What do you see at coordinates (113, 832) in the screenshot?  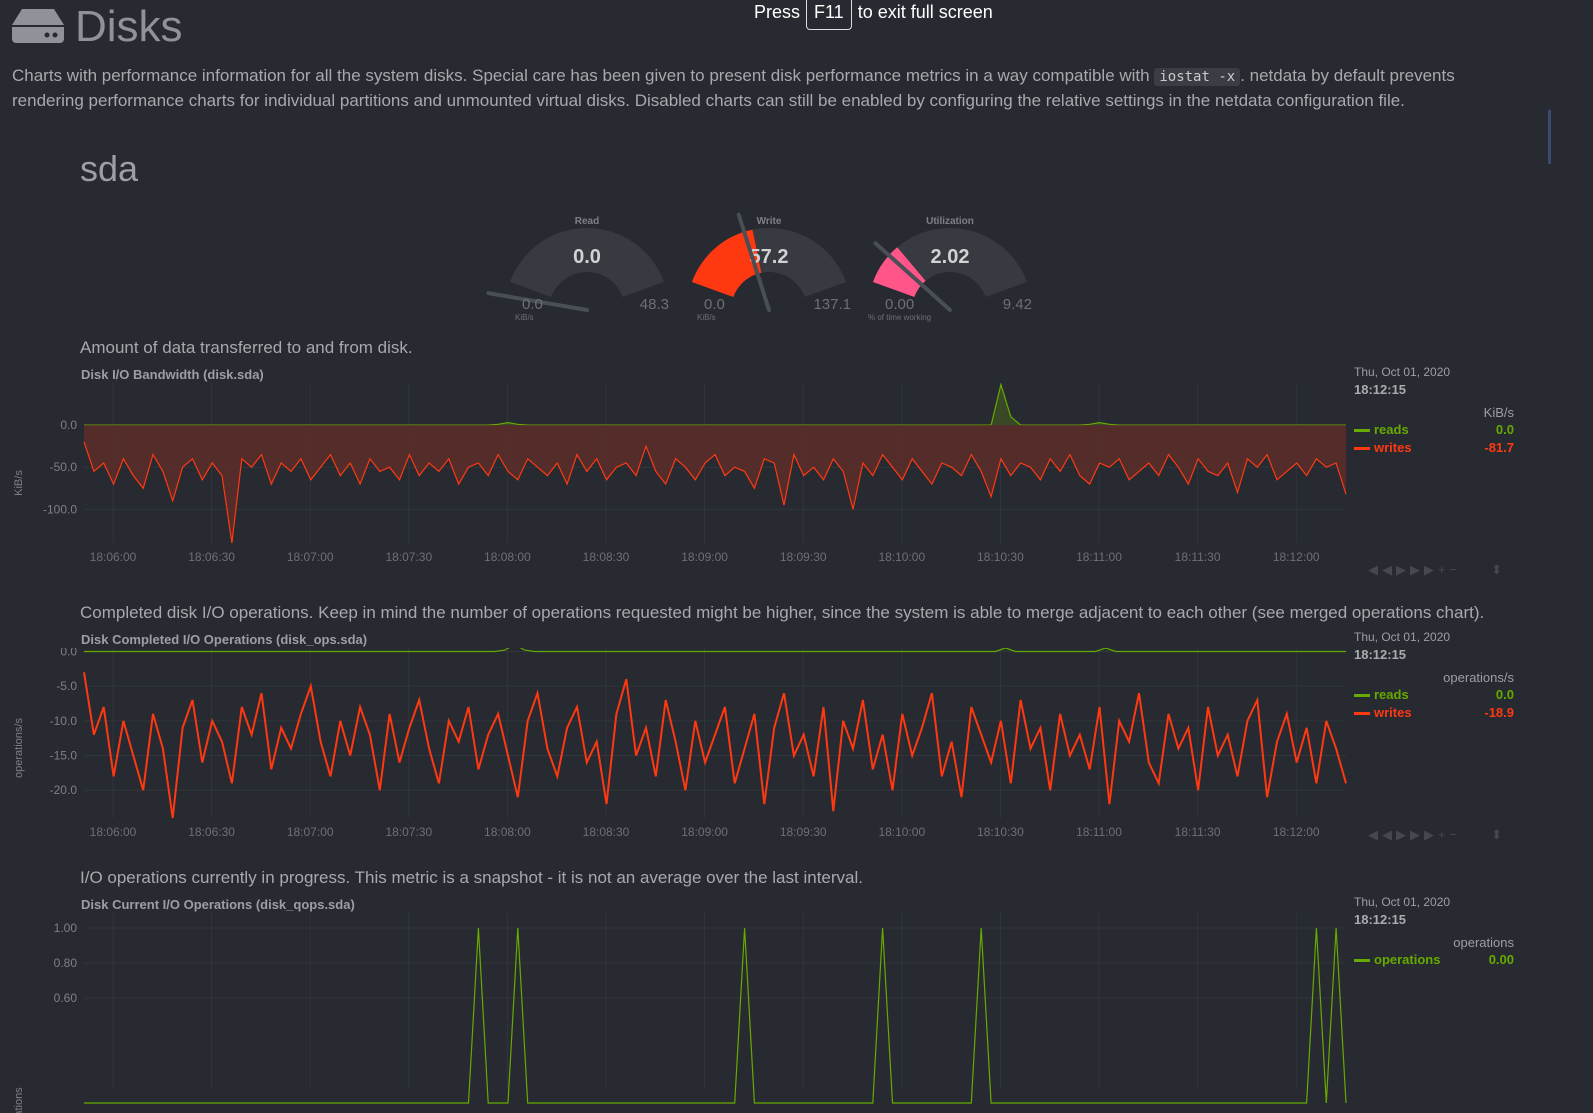 I see `x-tick-label: 18:06:00` at bounding box center [113, 832].